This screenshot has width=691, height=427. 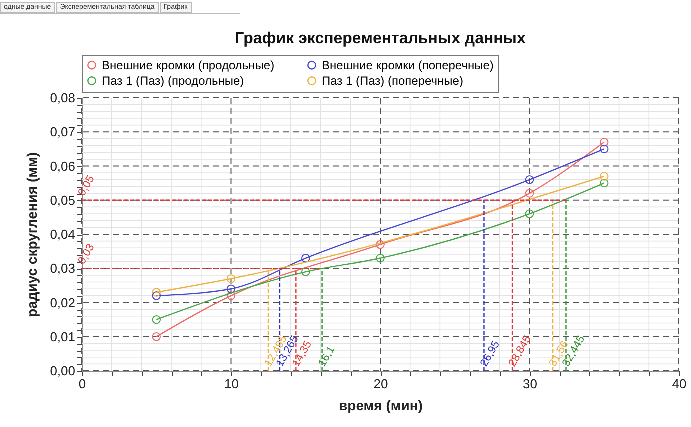 What do you see at coordinates (63, 166) in the screenshot?
I see `y-tick-label: 0,06` at bounding box center [63, 166].